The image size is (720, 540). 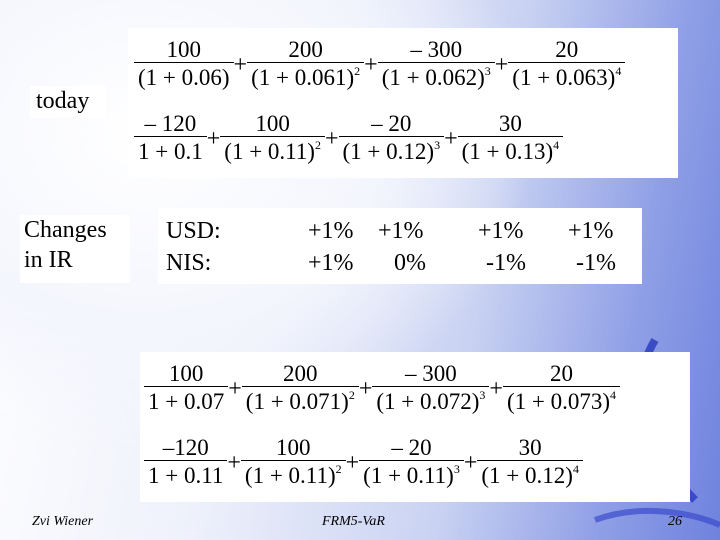 I want to click on ir-changes-table: USD: NIS: +1% +1% +1% +1% +1% 0% -1% -1%, so click(x=400, y=246).